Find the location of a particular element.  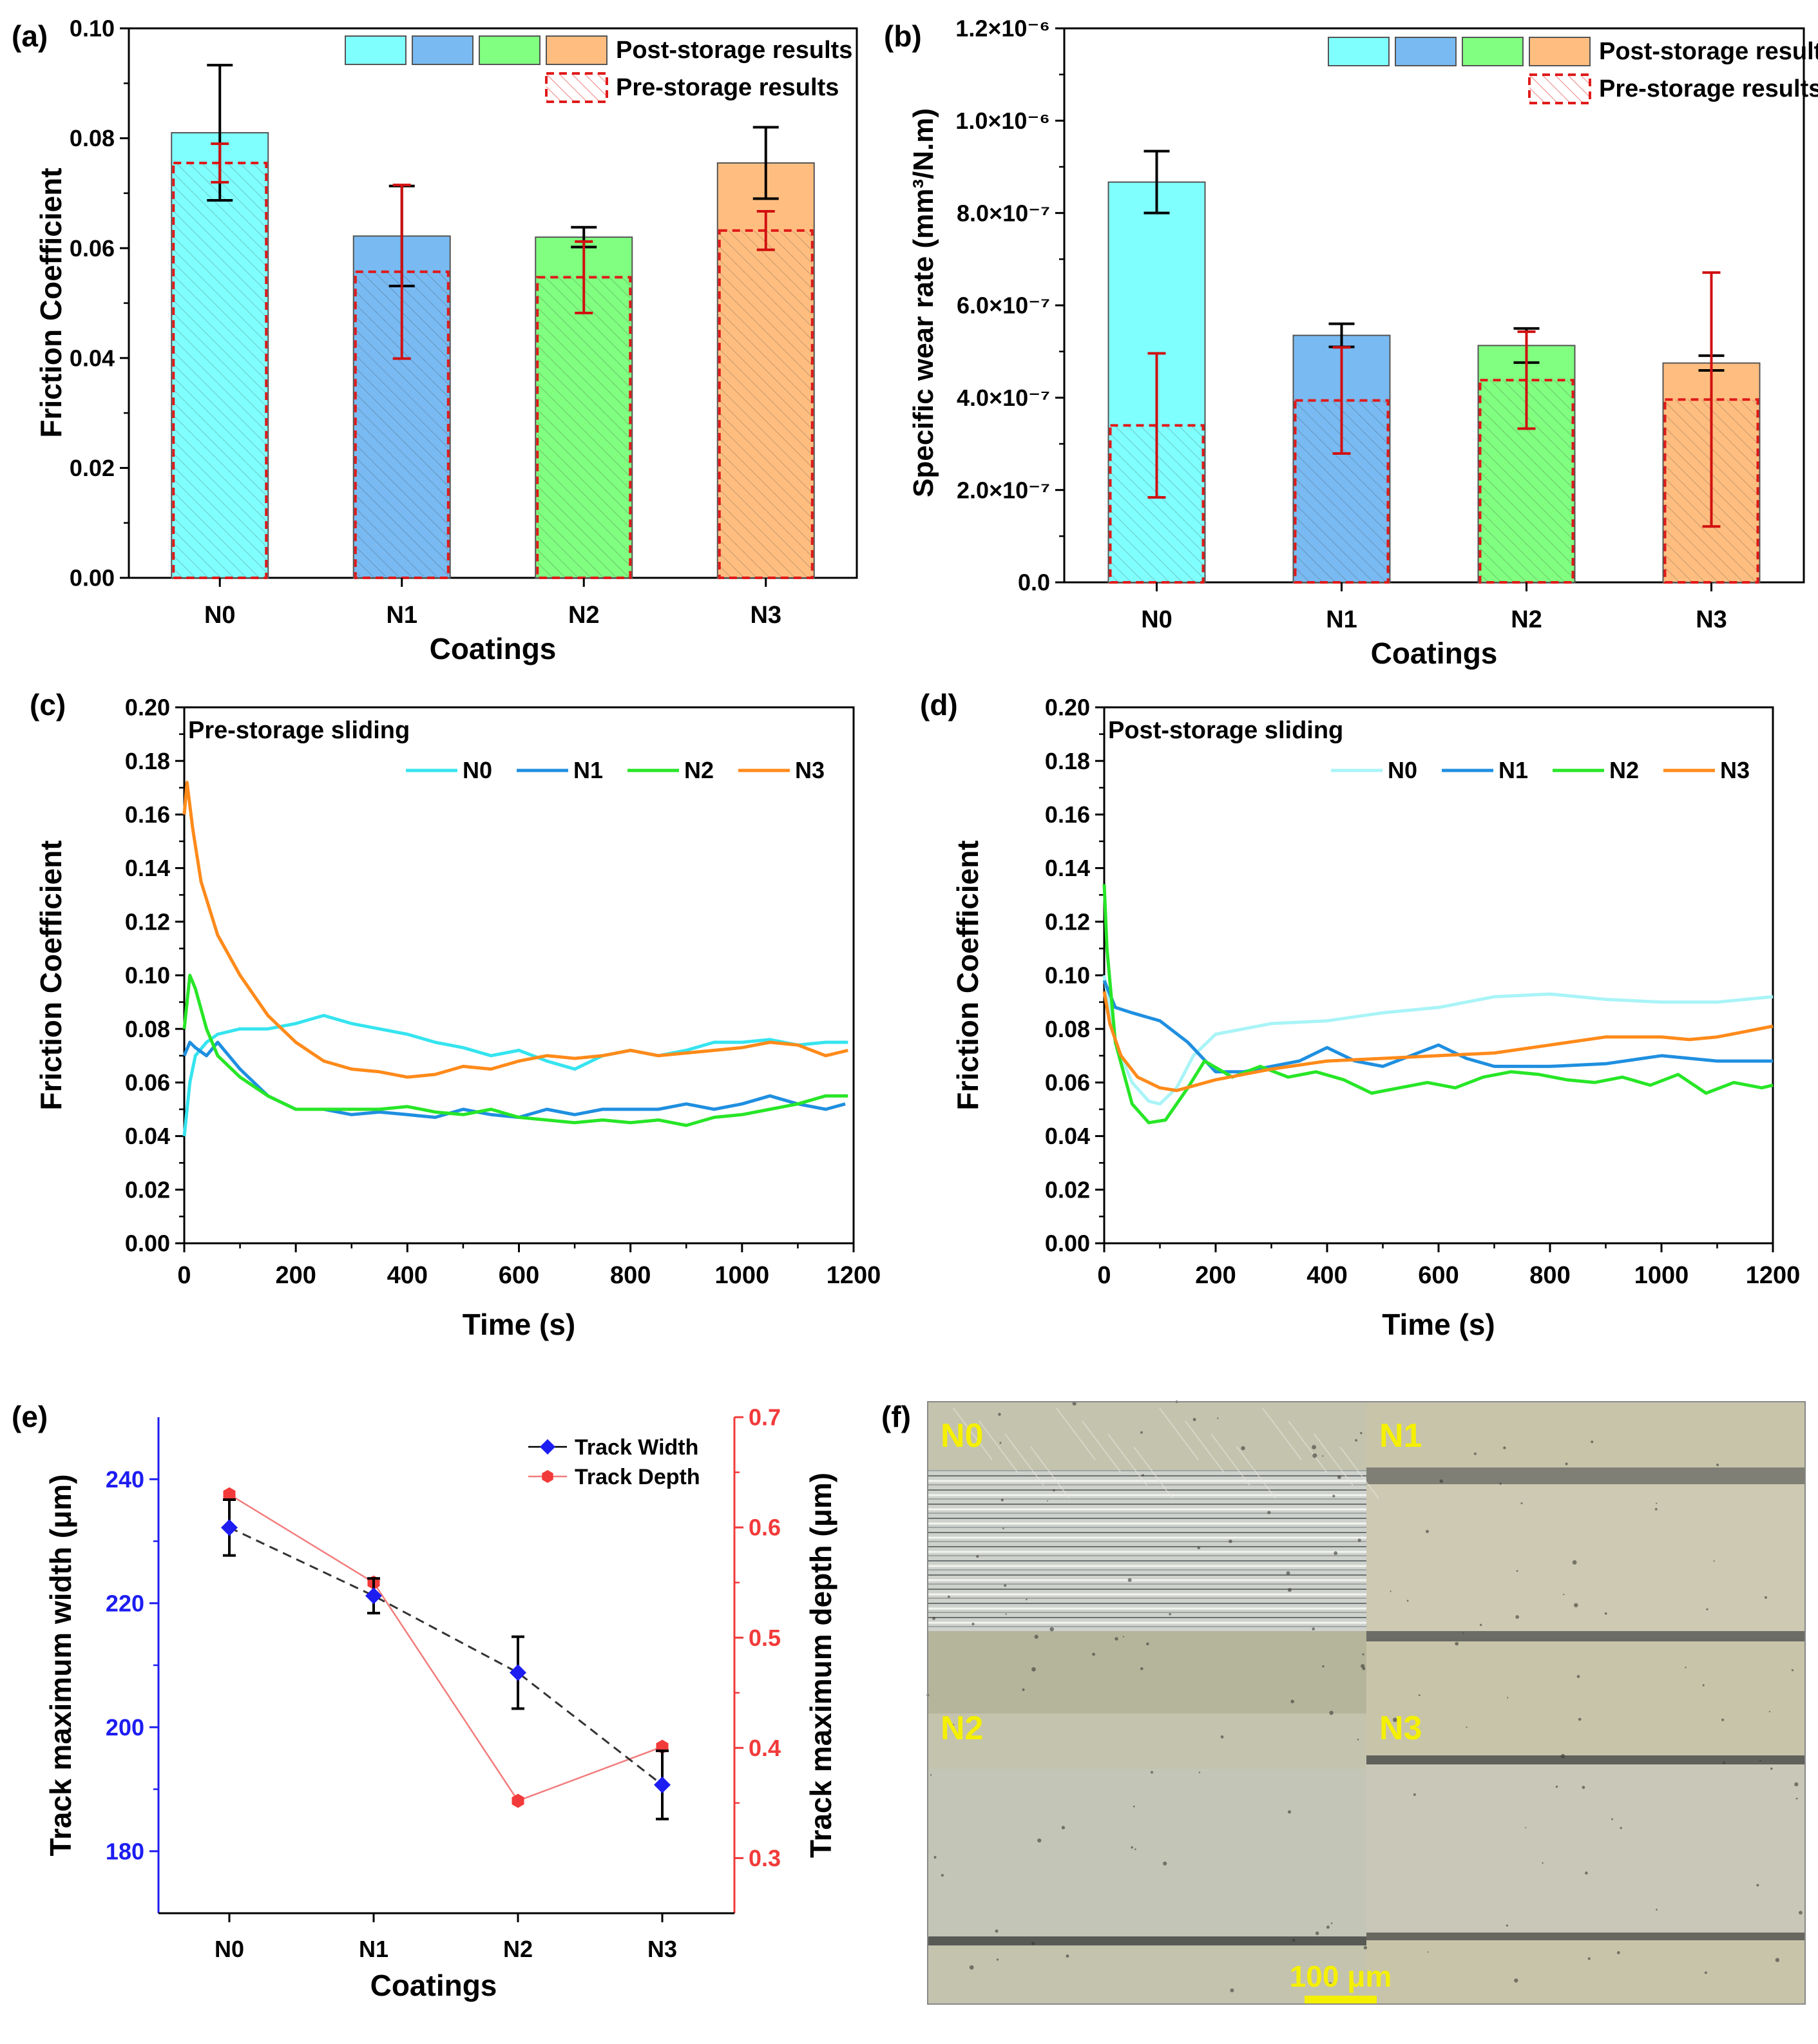

y-tick-label: 0.12 is located at coordinates (148, 922).